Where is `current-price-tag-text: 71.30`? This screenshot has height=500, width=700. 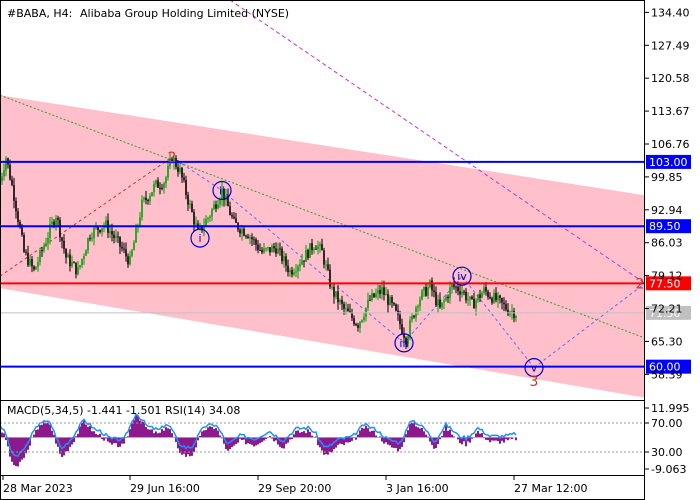
current-price-tag-text: 71.30 is located at coordinates (665, 313).